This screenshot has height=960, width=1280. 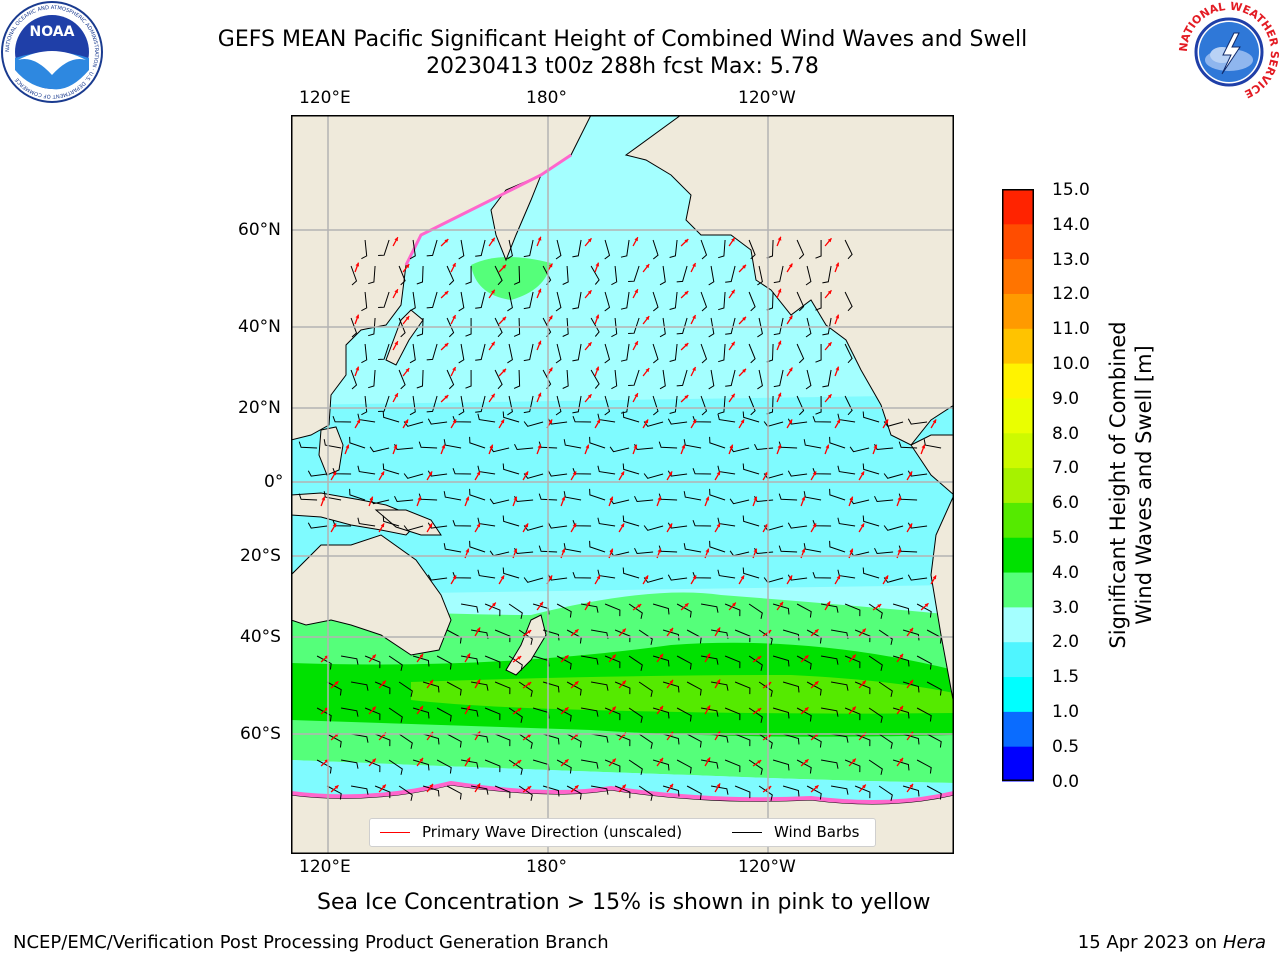 What do you see at coordinates (511, 278) in the screenshot?
I see `green-patch-north` at bounding box center [511, 278].